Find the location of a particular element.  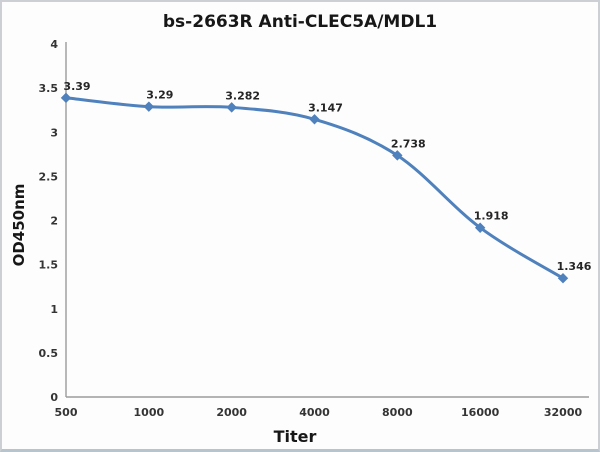

y-tick-label: 2 is located at coordinates (54, 221).